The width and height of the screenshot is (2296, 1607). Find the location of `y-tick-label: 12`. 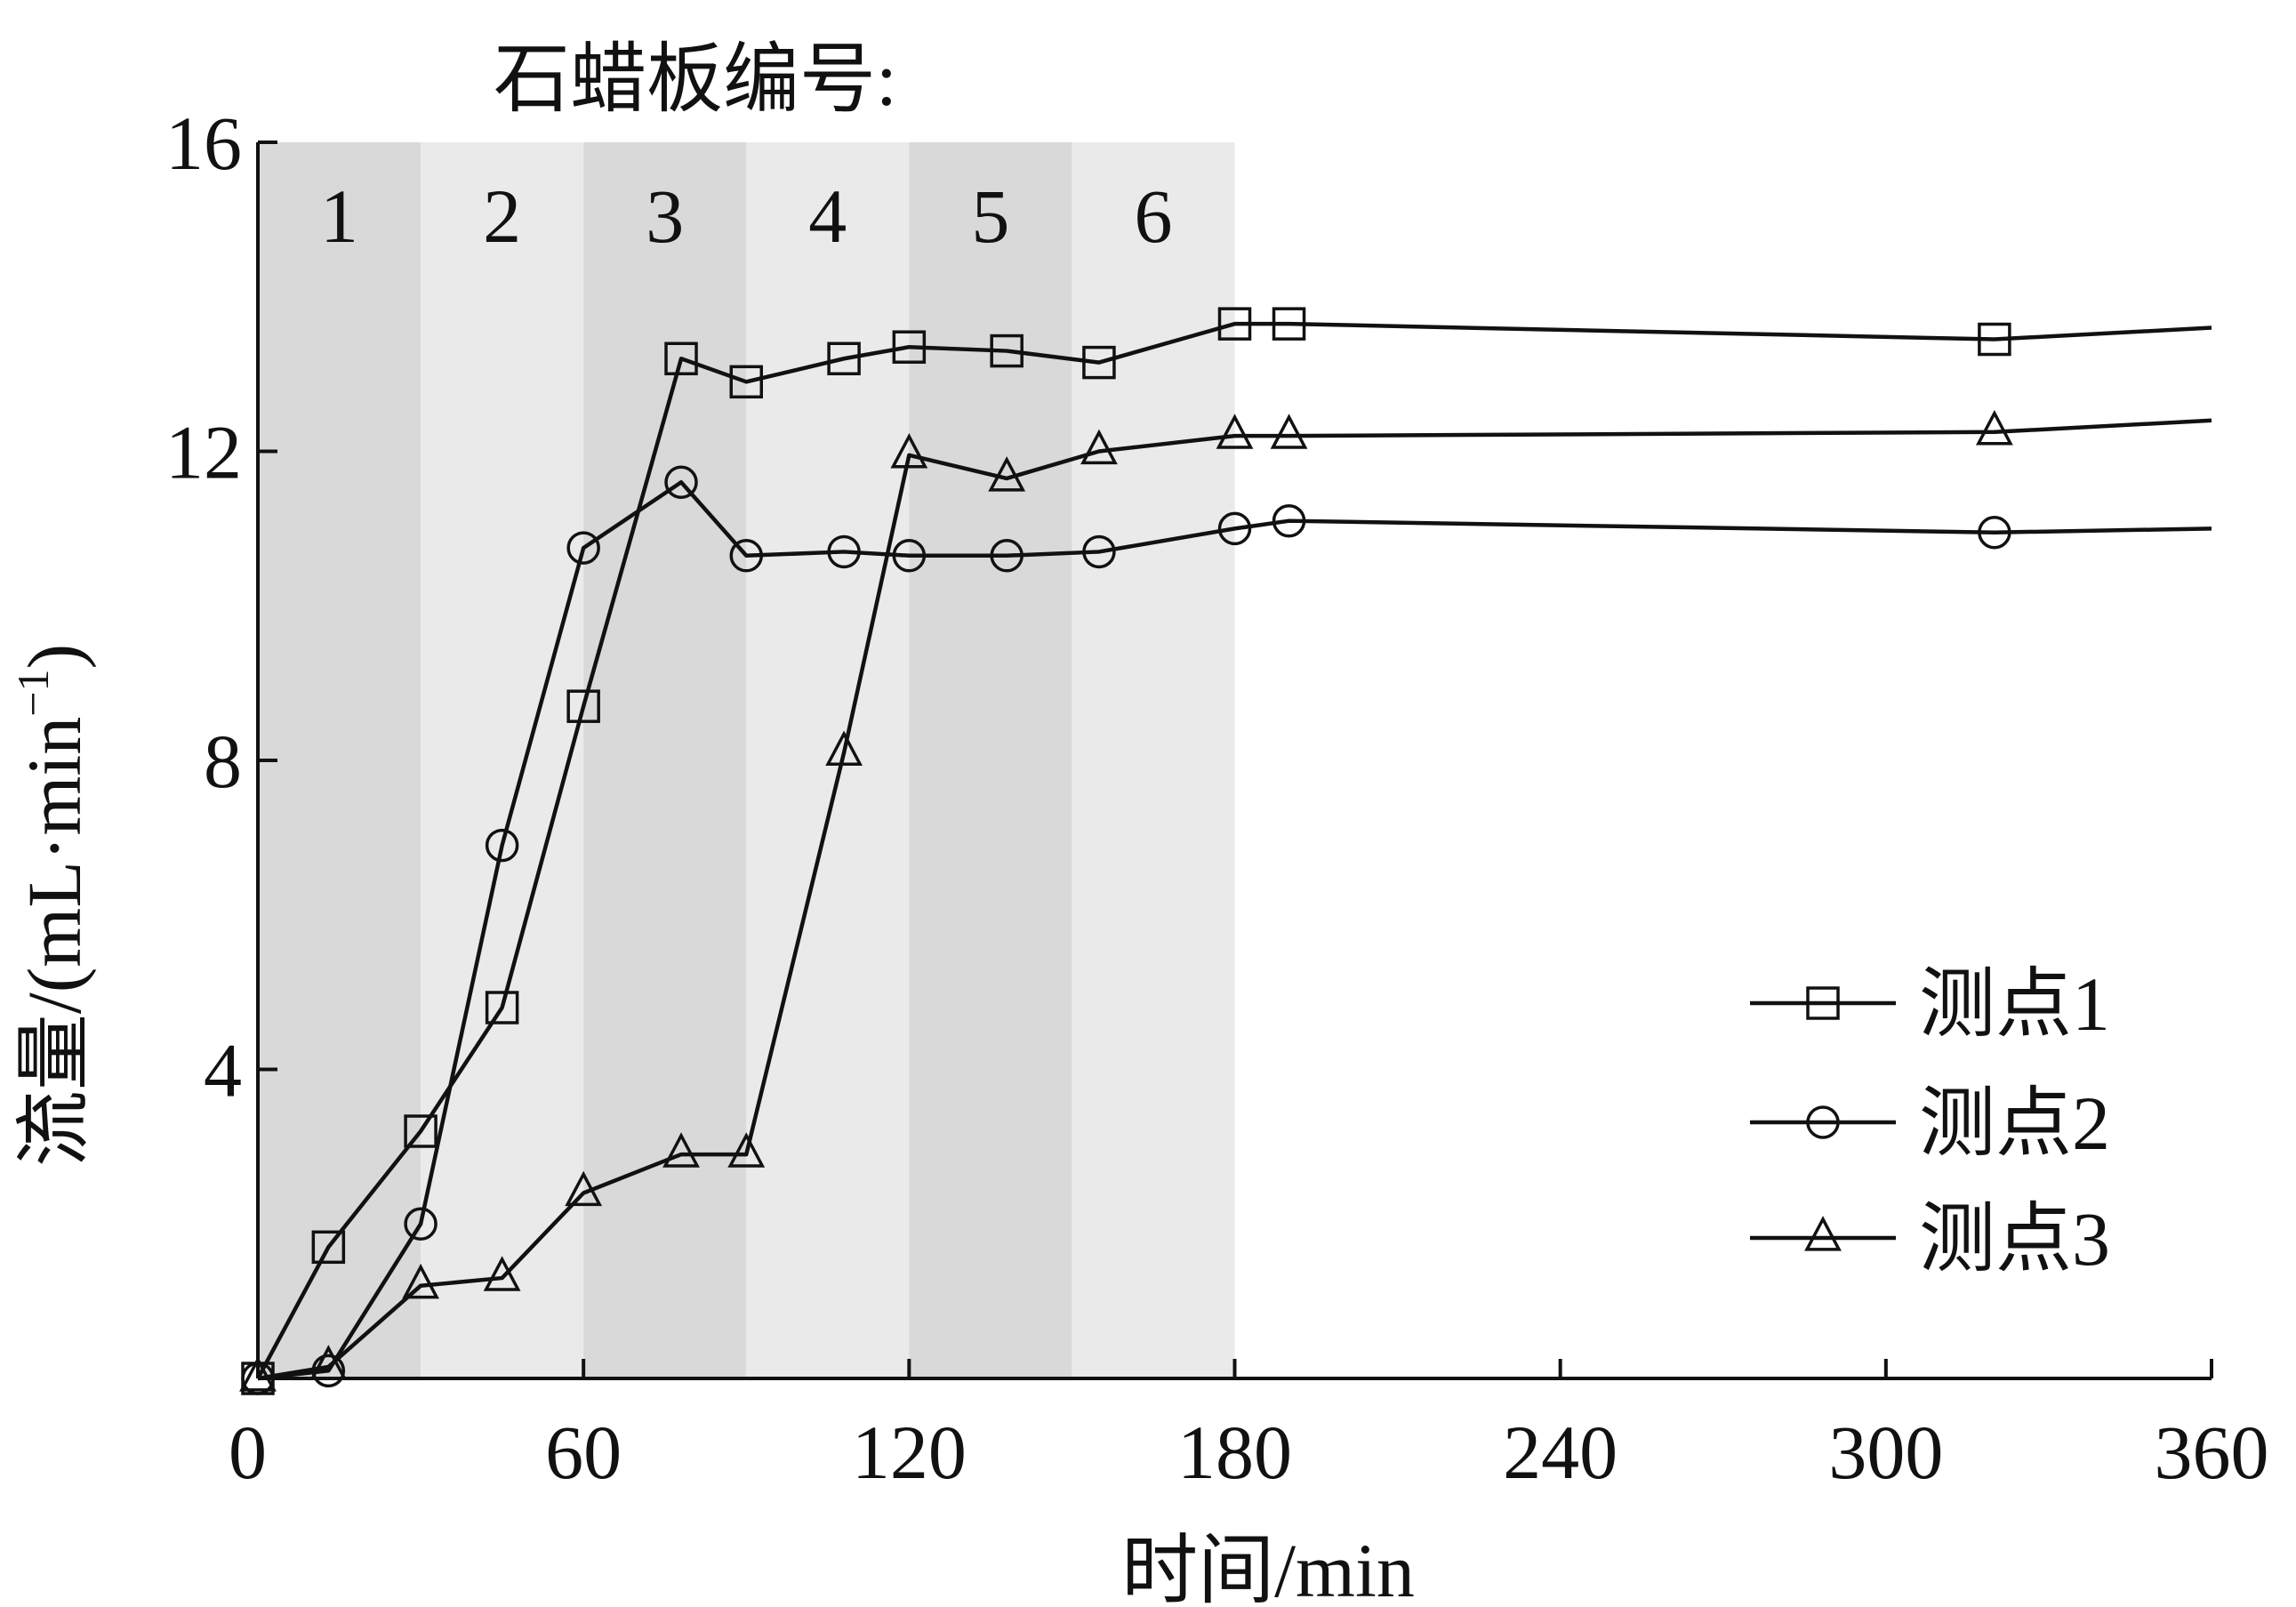

y-tick-label: 12 is located at coordinates (203, 452).